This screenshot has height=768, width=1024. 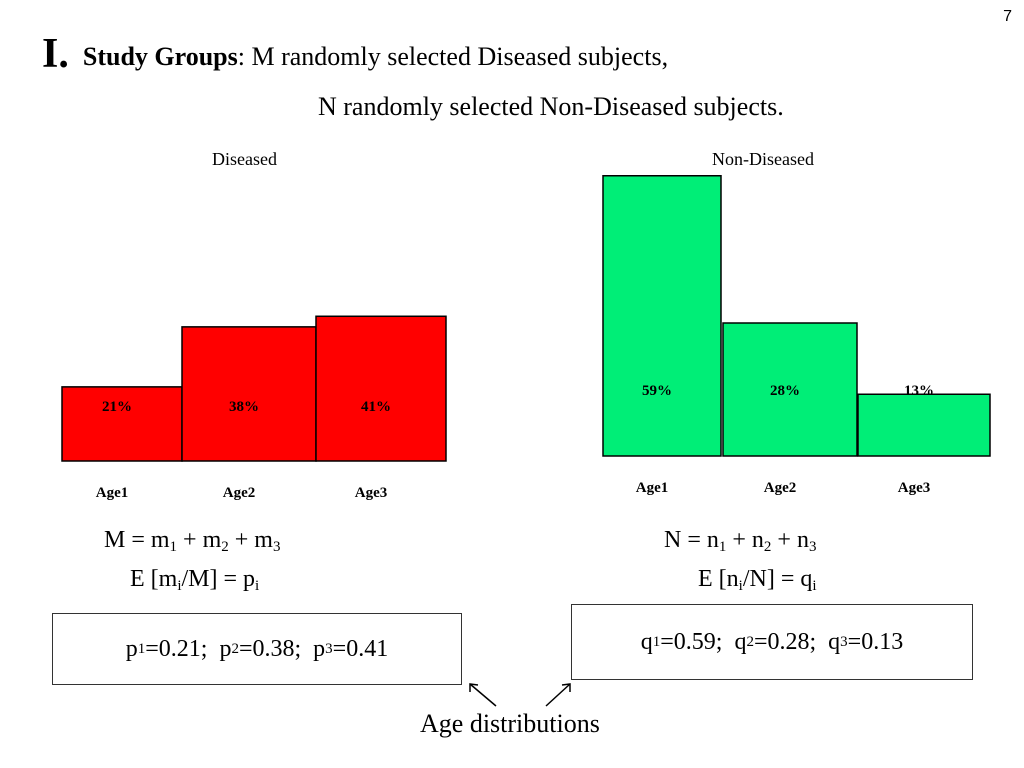 I want to click on diseased-category-label: Age2, so click(x=239, y=493).